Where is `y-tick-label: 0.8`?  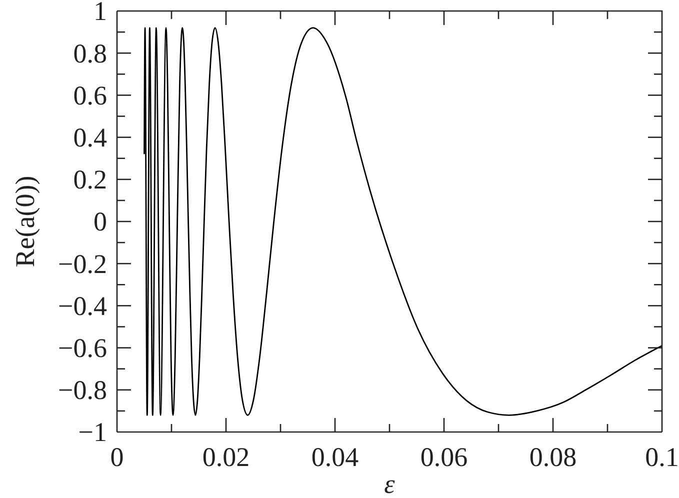 y-tick-label: 0.8 is located at coordinates (90, 53).